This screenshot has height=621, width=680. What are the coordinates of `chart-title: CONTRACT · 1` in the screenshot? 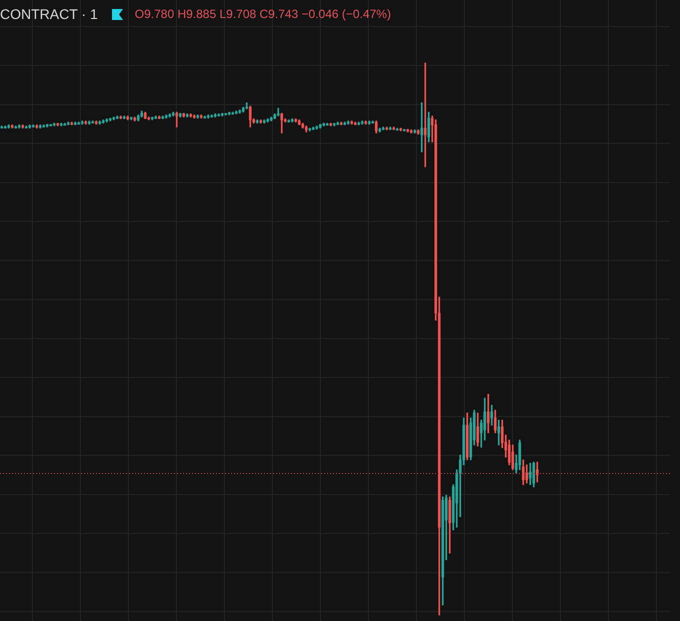 It's located at (49, 14).